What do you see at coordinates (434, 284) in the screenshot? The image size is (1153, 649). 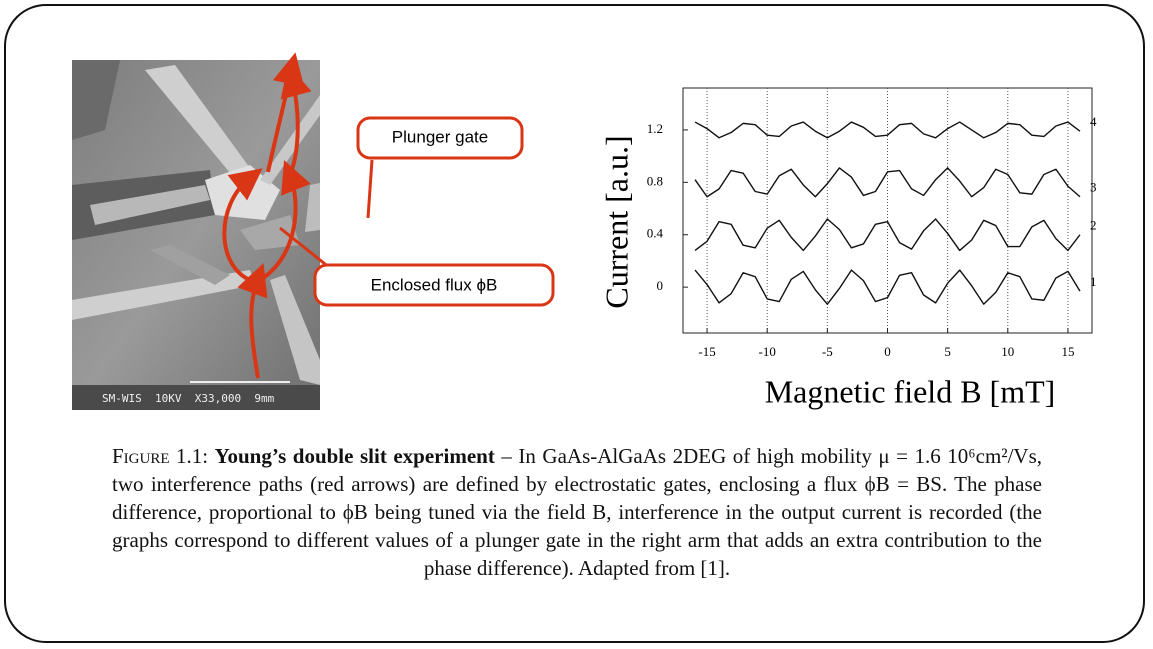 I see `annotation: Enclosed flux ϕB` at bounding box center [434, 284].